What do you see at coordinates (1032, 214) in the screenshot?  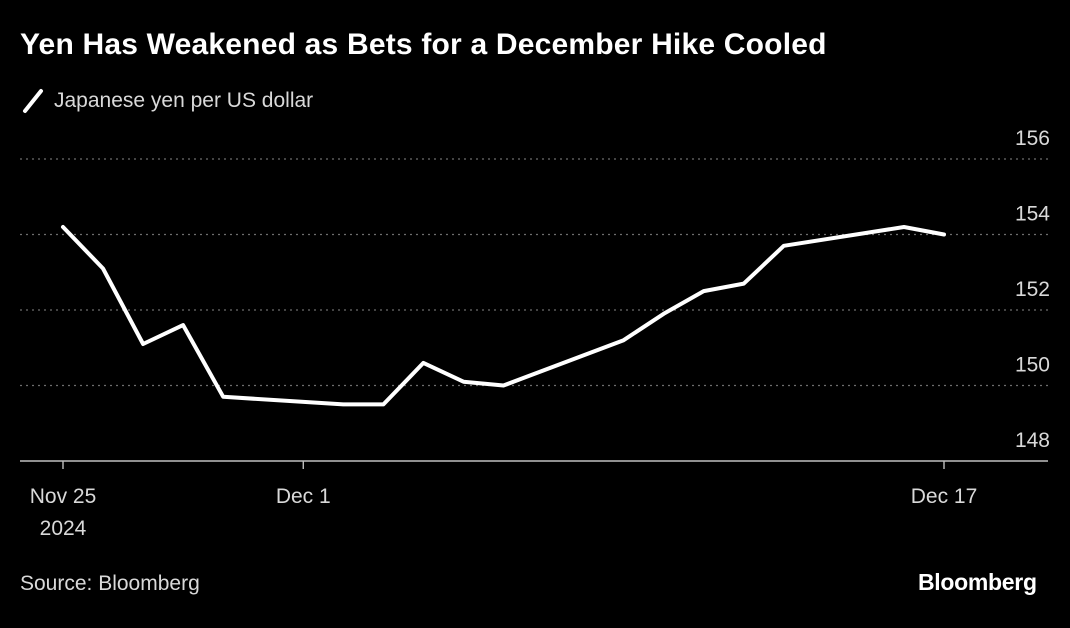 I see `y-tick-label: 154` at bounding box center [1032, 214].